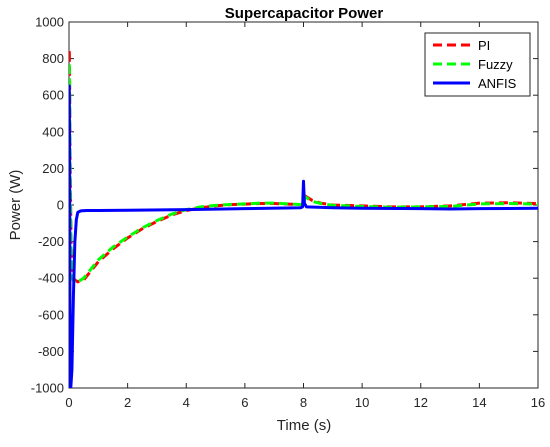 This screenshot has width=550, height=447. I want to click on y-tick-label: -800, so click(51, 351).